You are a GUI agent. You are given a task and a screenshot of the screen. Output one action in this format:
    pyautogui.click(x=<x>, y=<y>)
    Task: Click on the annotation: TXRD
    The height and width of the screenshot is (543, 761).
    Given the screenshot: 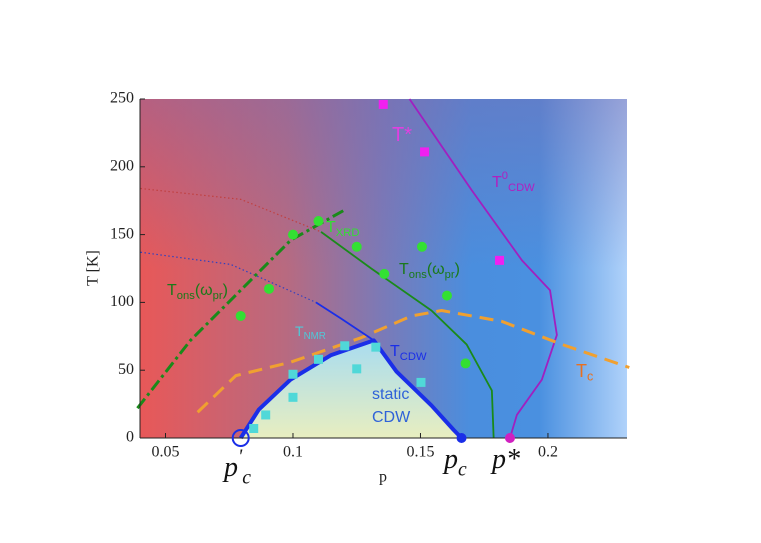 What is the action you would take?
    pyautogui.click(x=342, y=229)
    